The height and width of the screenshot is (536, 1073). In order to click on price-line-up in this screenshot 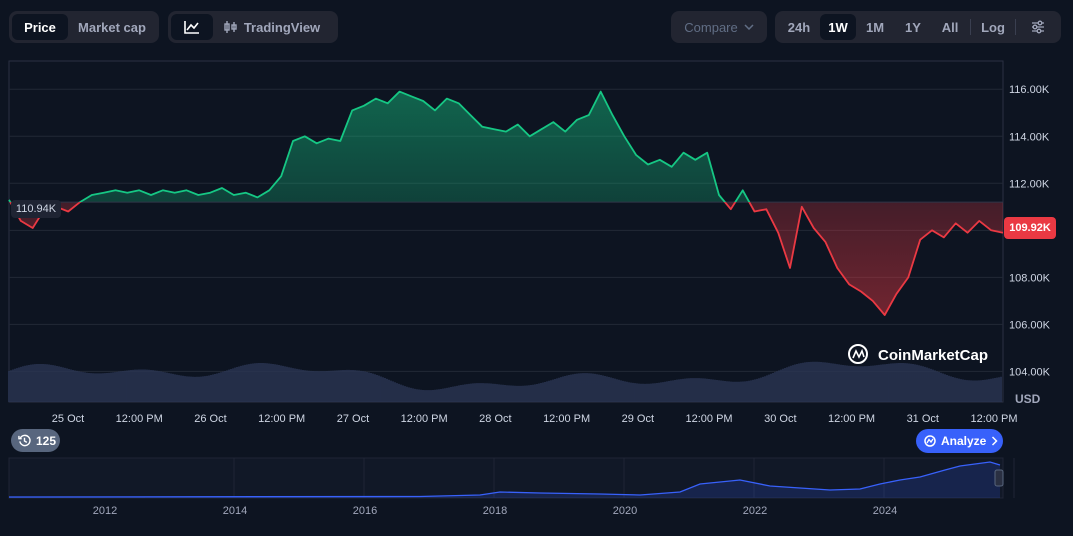, I will do `click(379, 146)`.